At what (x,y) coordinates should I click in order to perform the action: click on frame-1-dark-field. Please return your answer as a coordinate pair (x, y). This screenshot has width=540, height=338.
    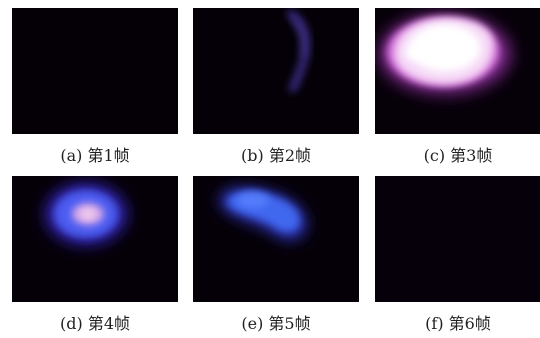
    Looking at the image, I should click on (95, 71).